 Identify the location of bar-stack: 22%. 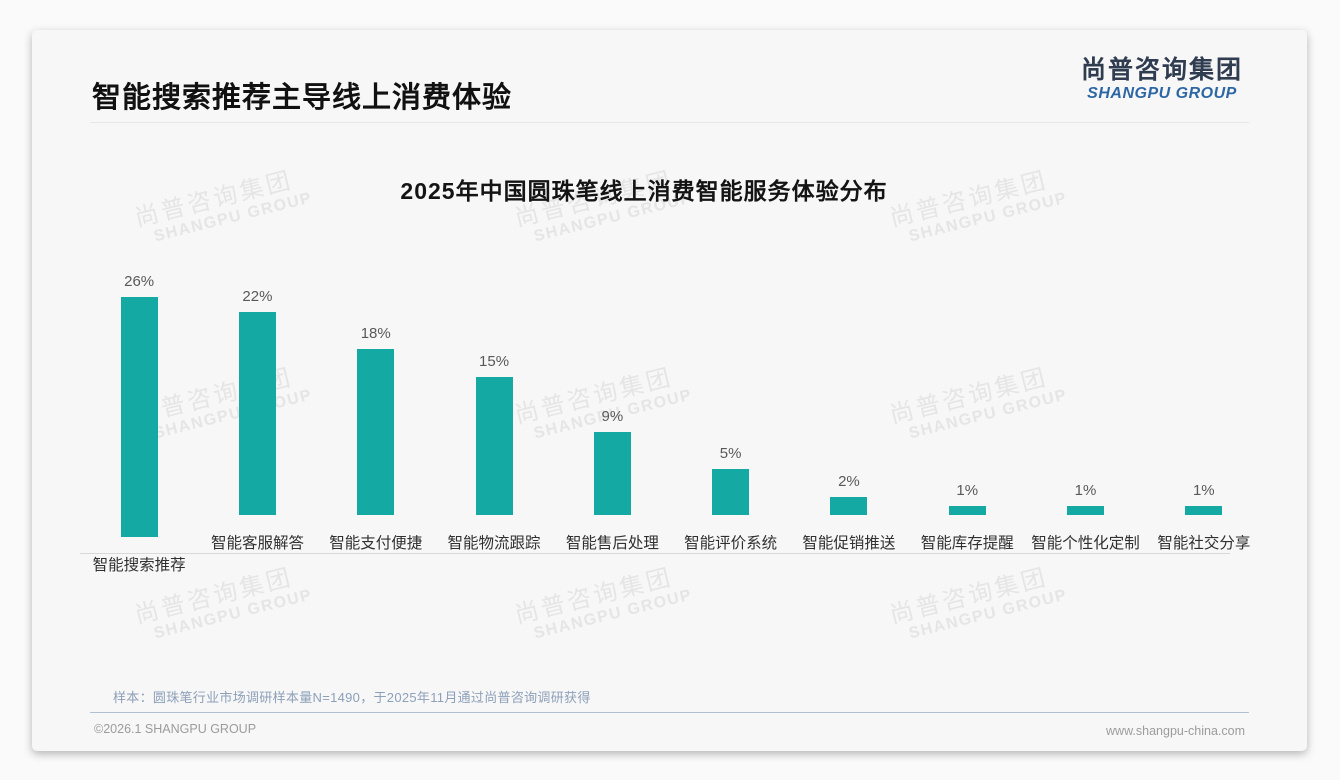
(257, 394).